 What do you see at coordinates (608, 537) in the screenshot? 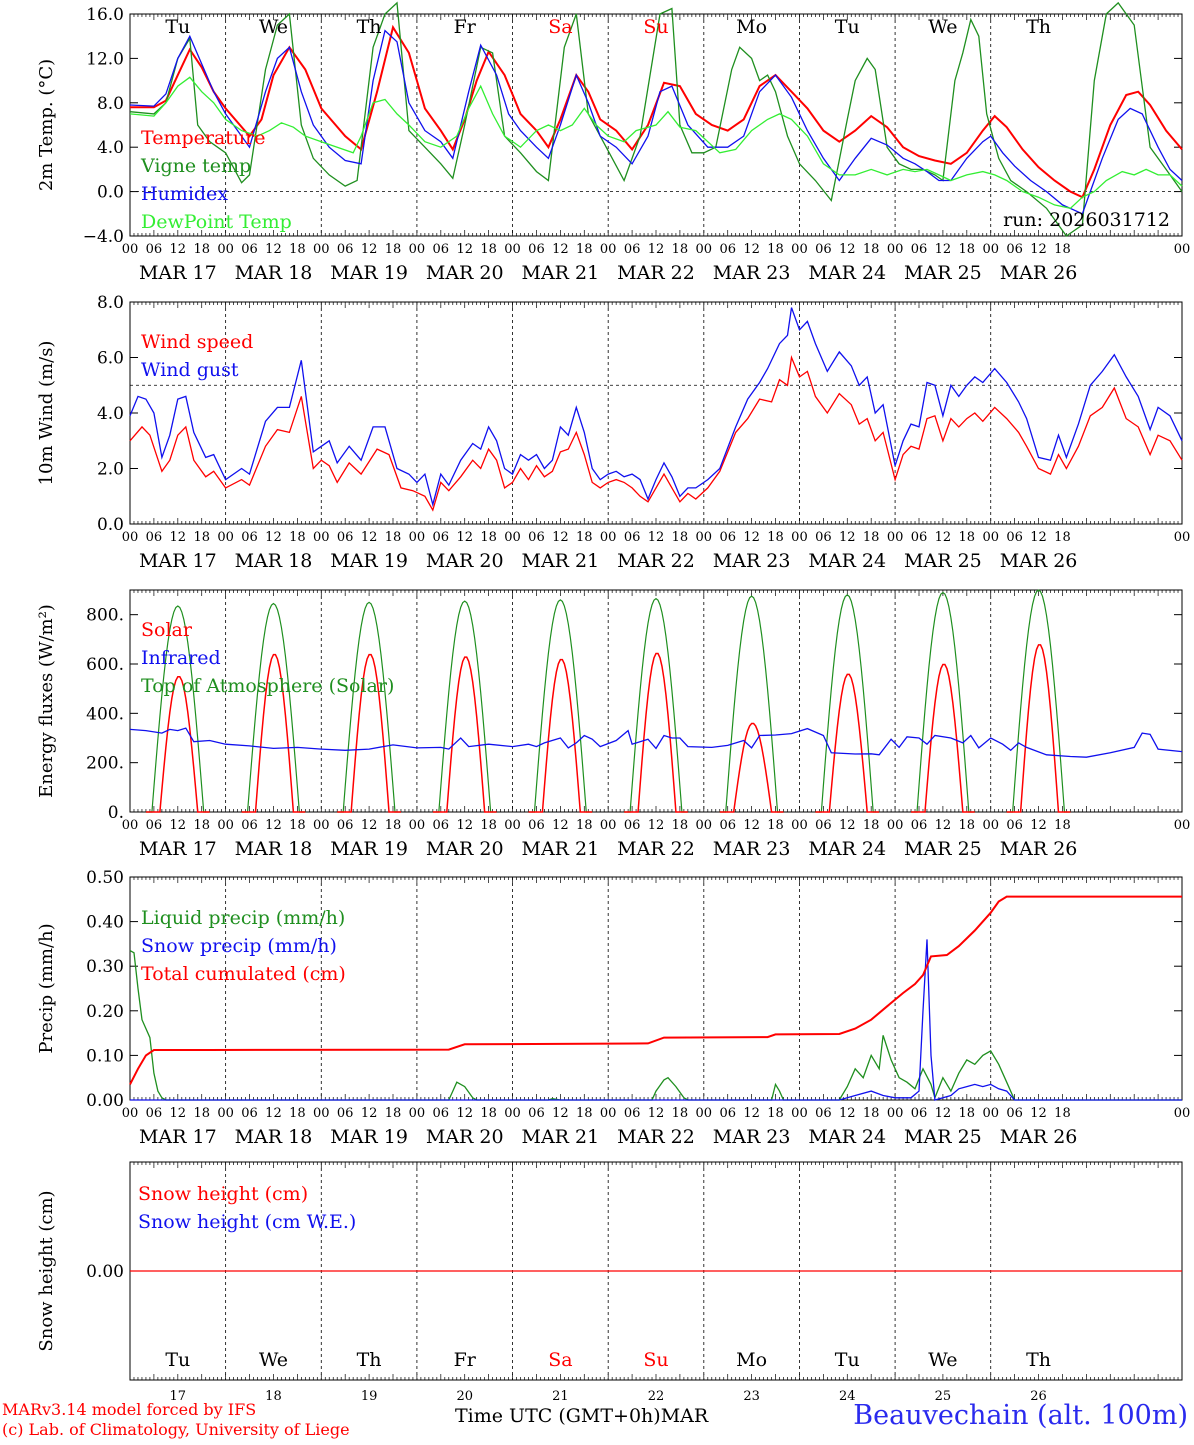
I see `wind-hour-label: 00` at bounding box center [608, 537].